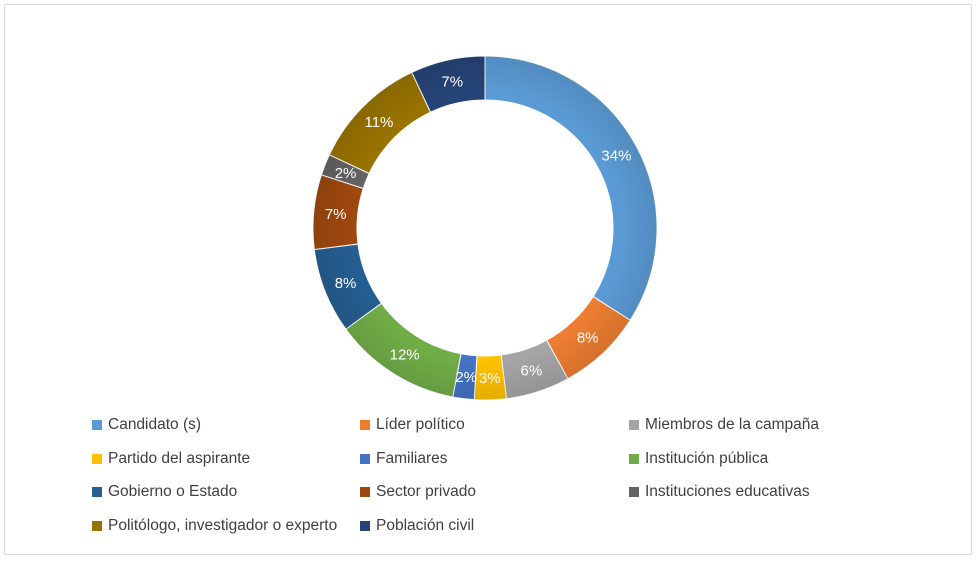 The width and height of the screenshot is (980, 563). I want to click on legend-item: Sector privado, so click(418, 492).